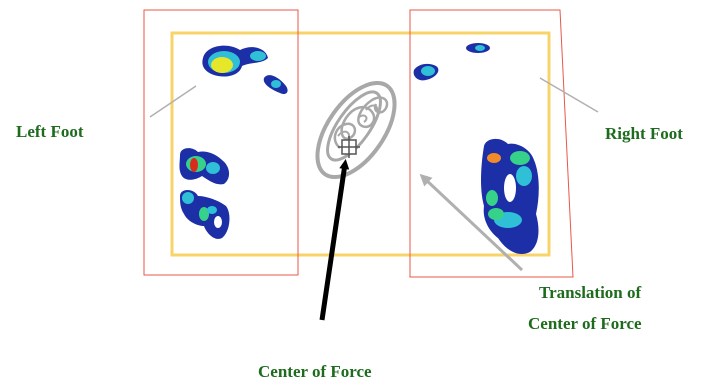 The width and height of the screenshot is (715, 383). I want to click on trajectory-loops, so click(361, 122).